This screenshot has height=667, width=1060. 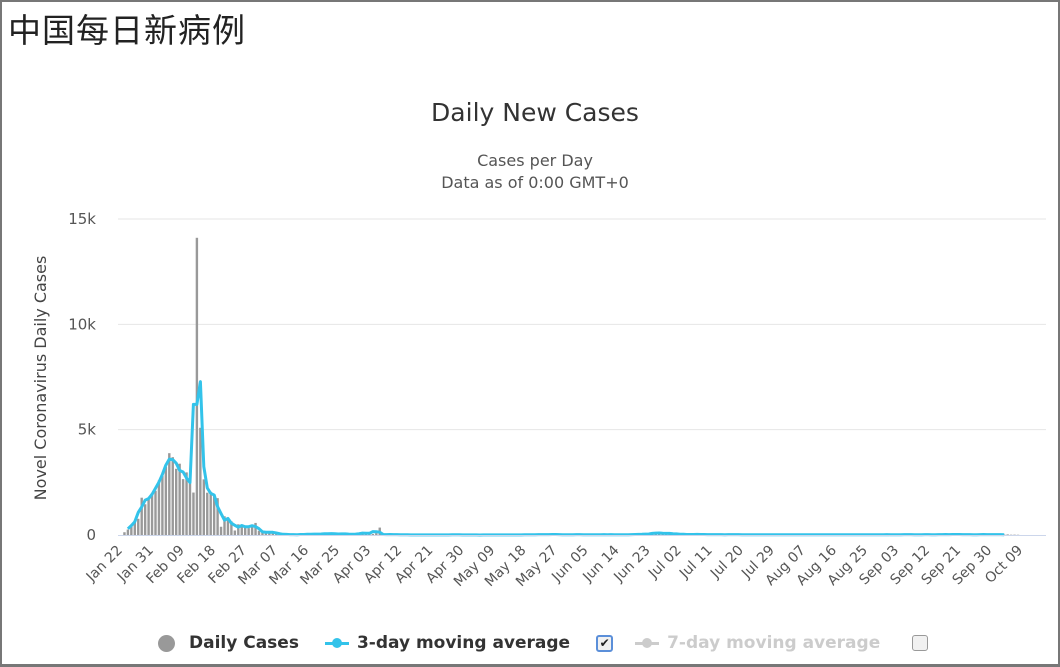 What do you see at coordinates (727, 563) in the screenshot?
I see `svg-text: Jul 20` at bounding box center [727, 563].